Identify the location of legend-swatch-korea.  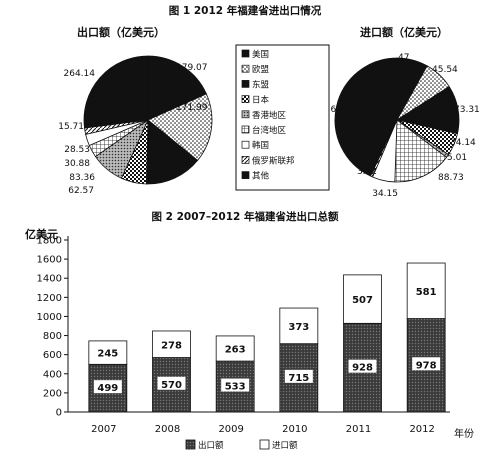
(245, 144).